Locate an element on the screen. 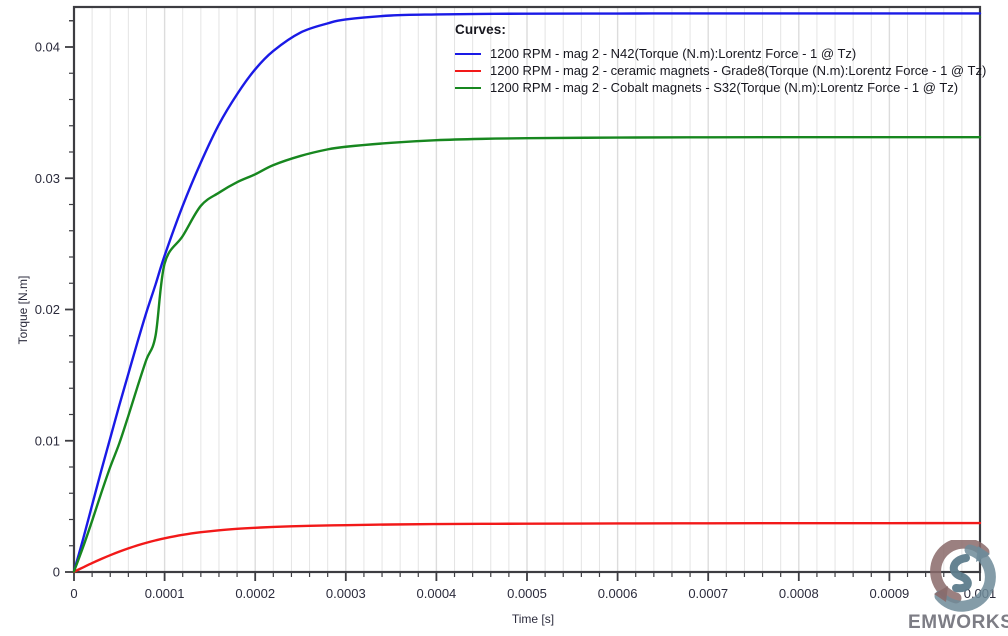  x-tick-label: 0.0004 is located at coordinates (437, 593).